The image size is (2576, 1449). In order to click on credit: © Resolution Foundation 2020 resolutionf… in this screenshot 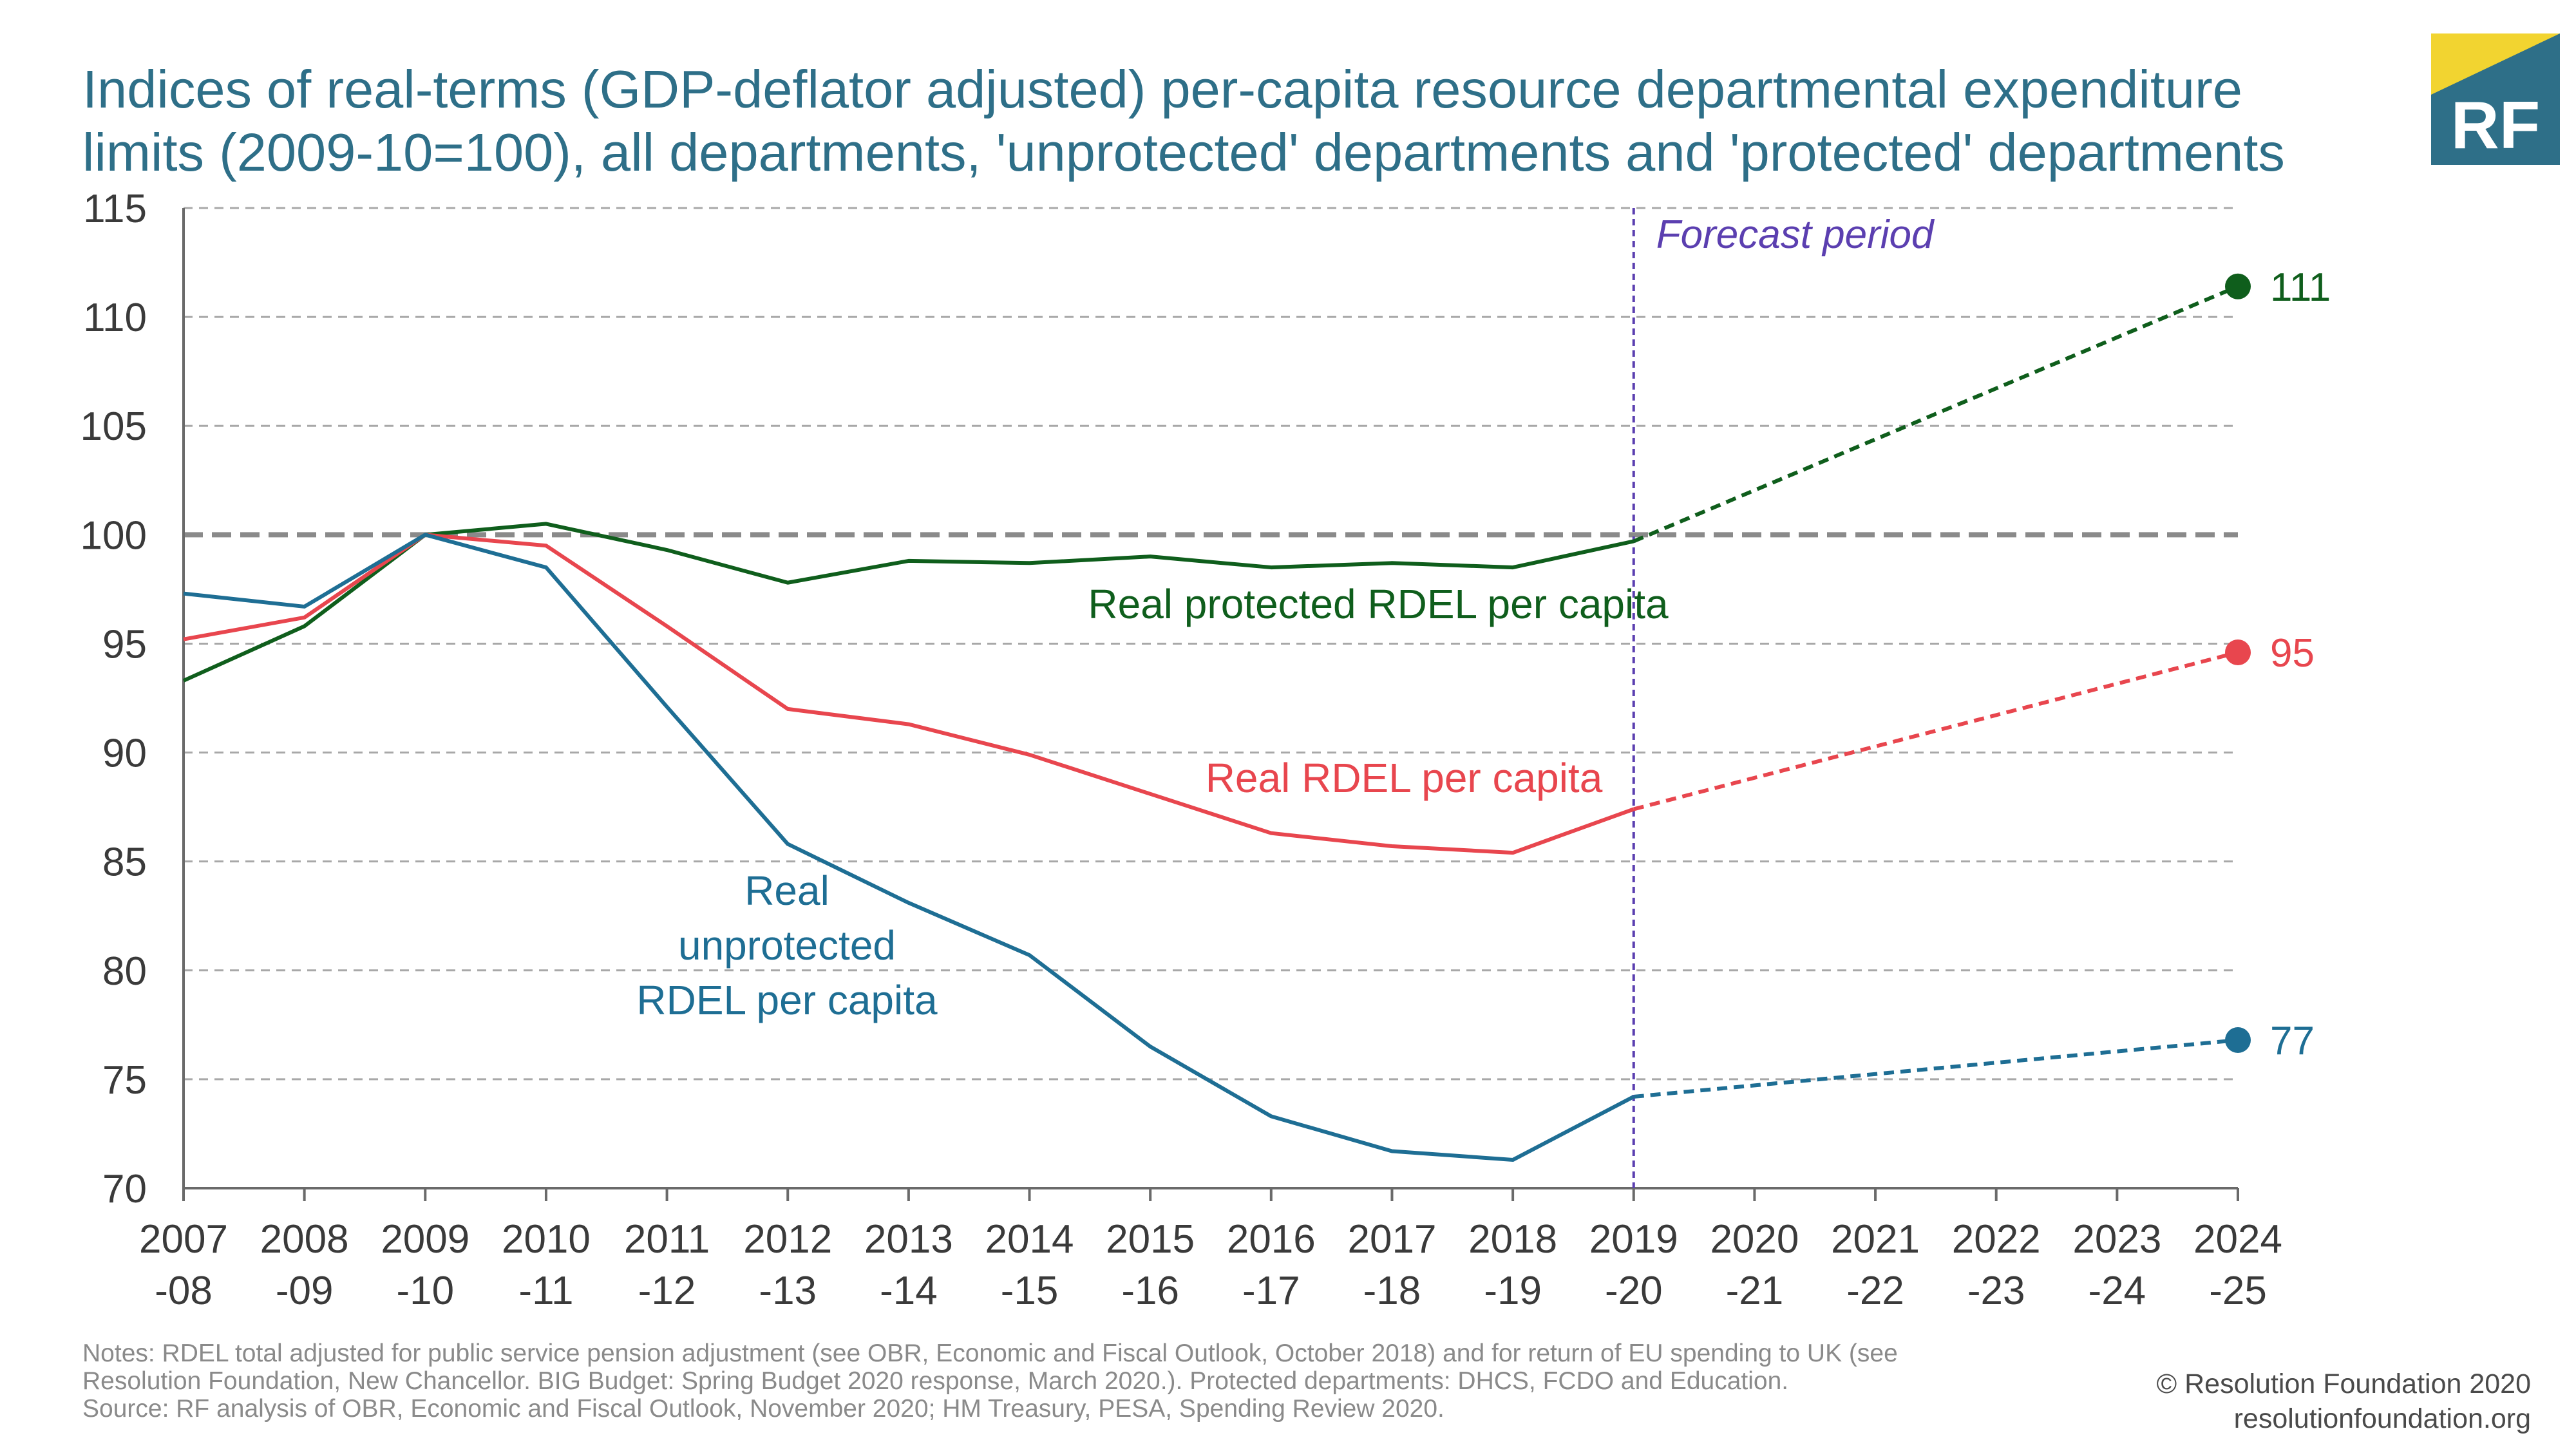, I will do `click(2343, 1401)`.